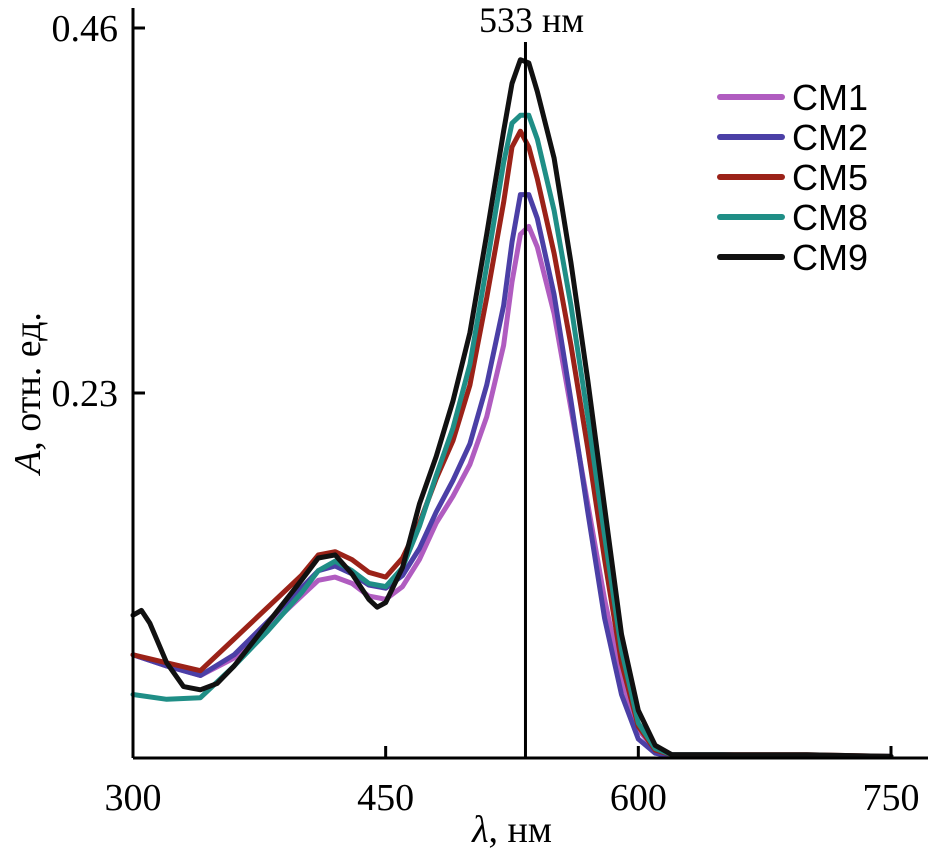  What do you see at coordinates (638, 798) in the screenshot?
I see `x-tick-label: 600` at bounding box center [638, 798].